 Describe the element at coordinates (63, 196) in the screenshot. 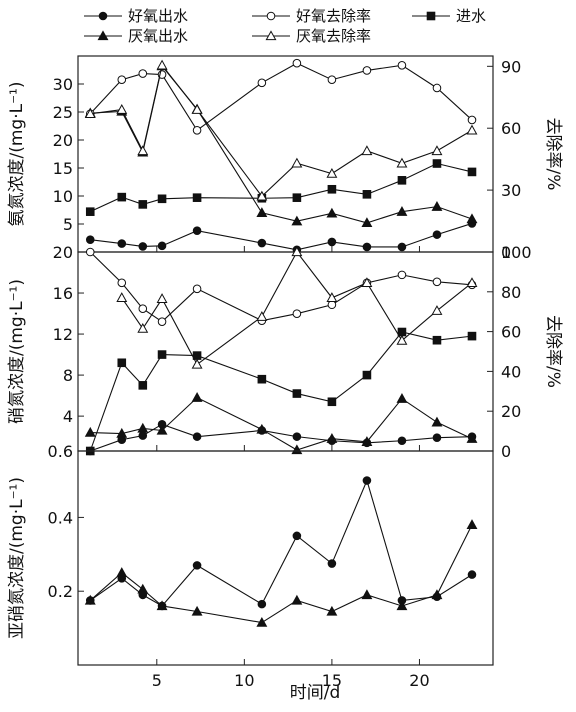

I see `y-tick-label: 10` at that location.